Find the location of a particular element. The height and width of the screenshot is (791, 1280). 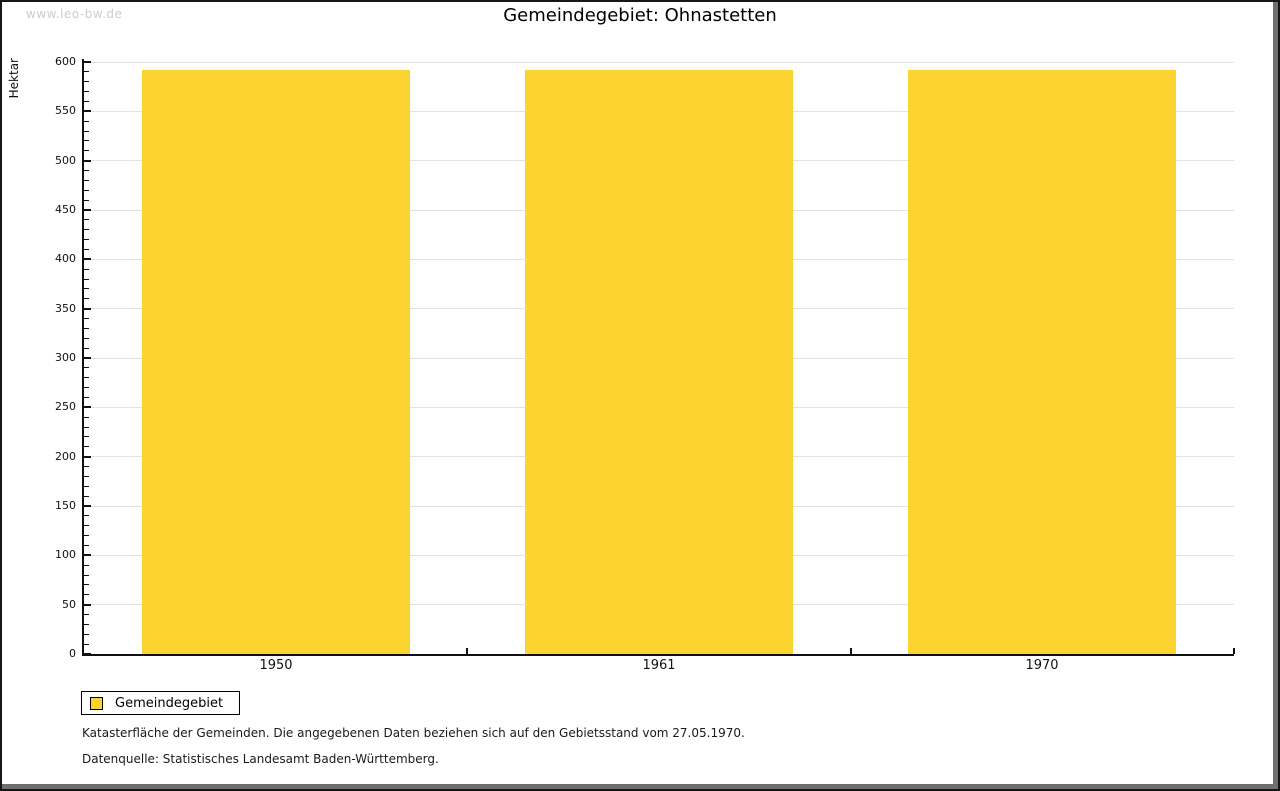

y-axis-tick-label: 300 is located at coordinates (65, 357).